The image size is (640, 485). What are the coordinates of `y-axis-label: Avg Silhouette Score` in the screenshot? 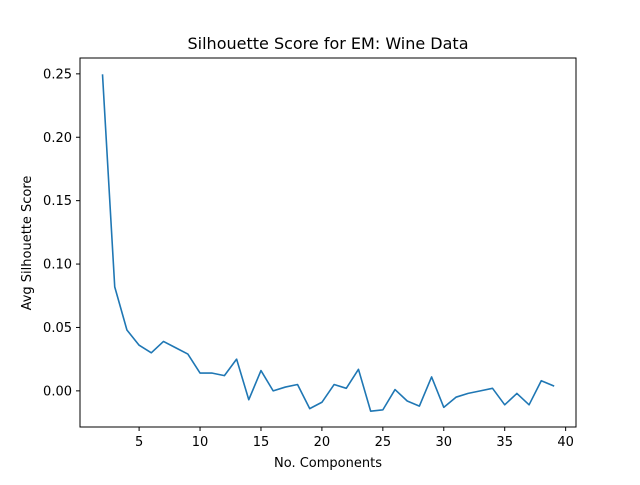 It's located at (27, 243).